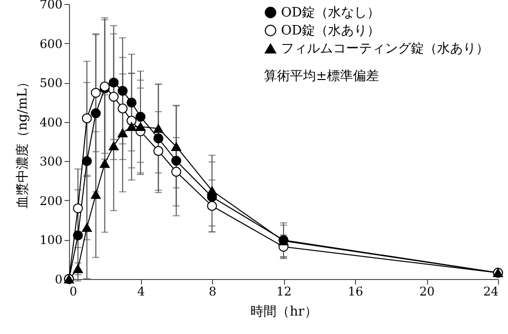  I want to click on y-axis-title: 血漿中濃度（ng/mL）, so click(22, 142).